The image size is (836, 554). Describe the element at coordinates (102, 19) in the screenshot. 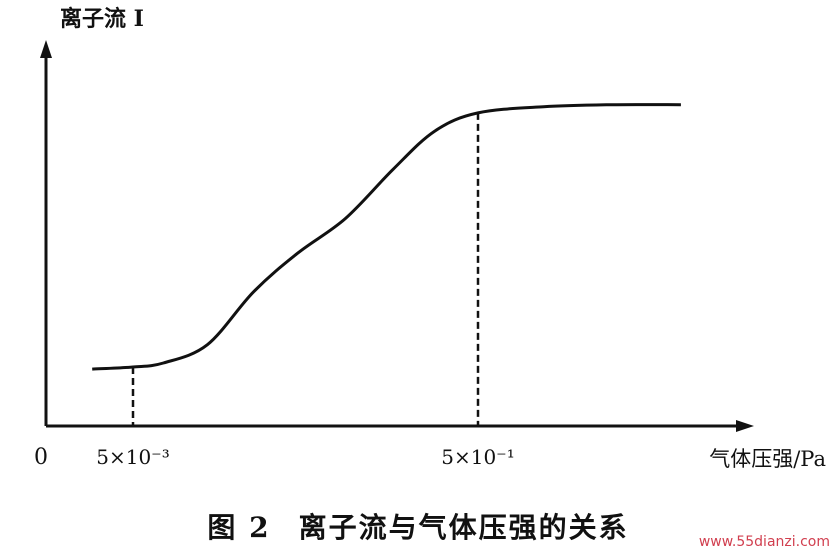

I see `y-axis-label: 离子流 I` at that location.